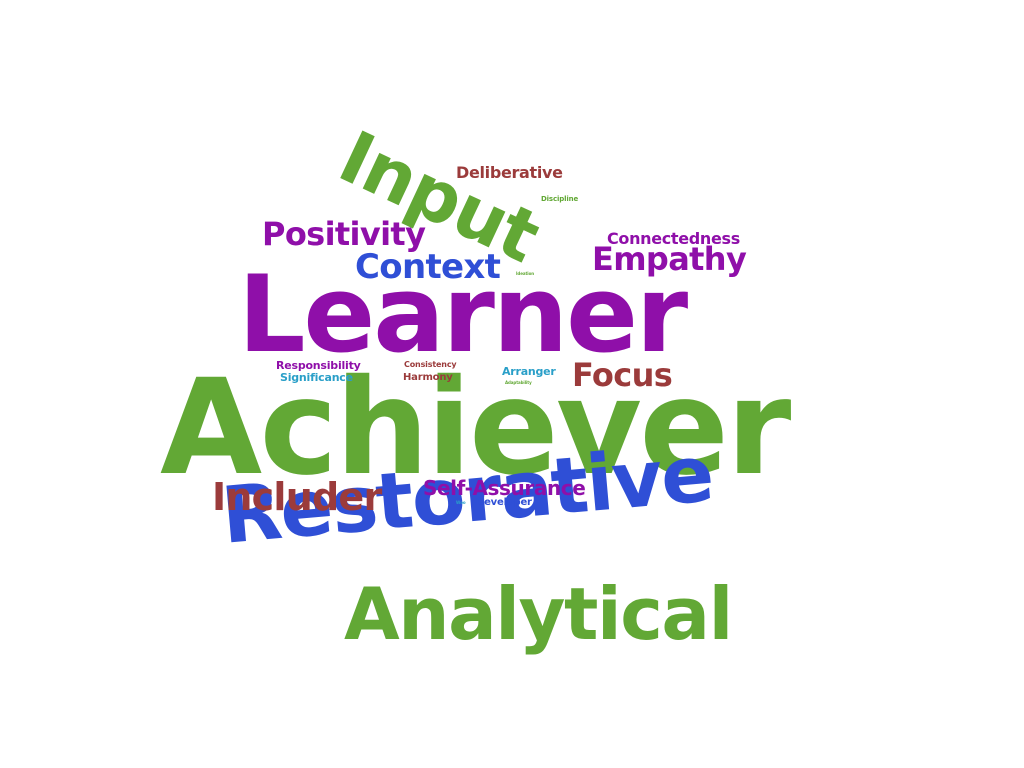 The width and height of the screenshot is (1024, 768). I want to click on word-adaptability: Adaptability, so click(518, 382).